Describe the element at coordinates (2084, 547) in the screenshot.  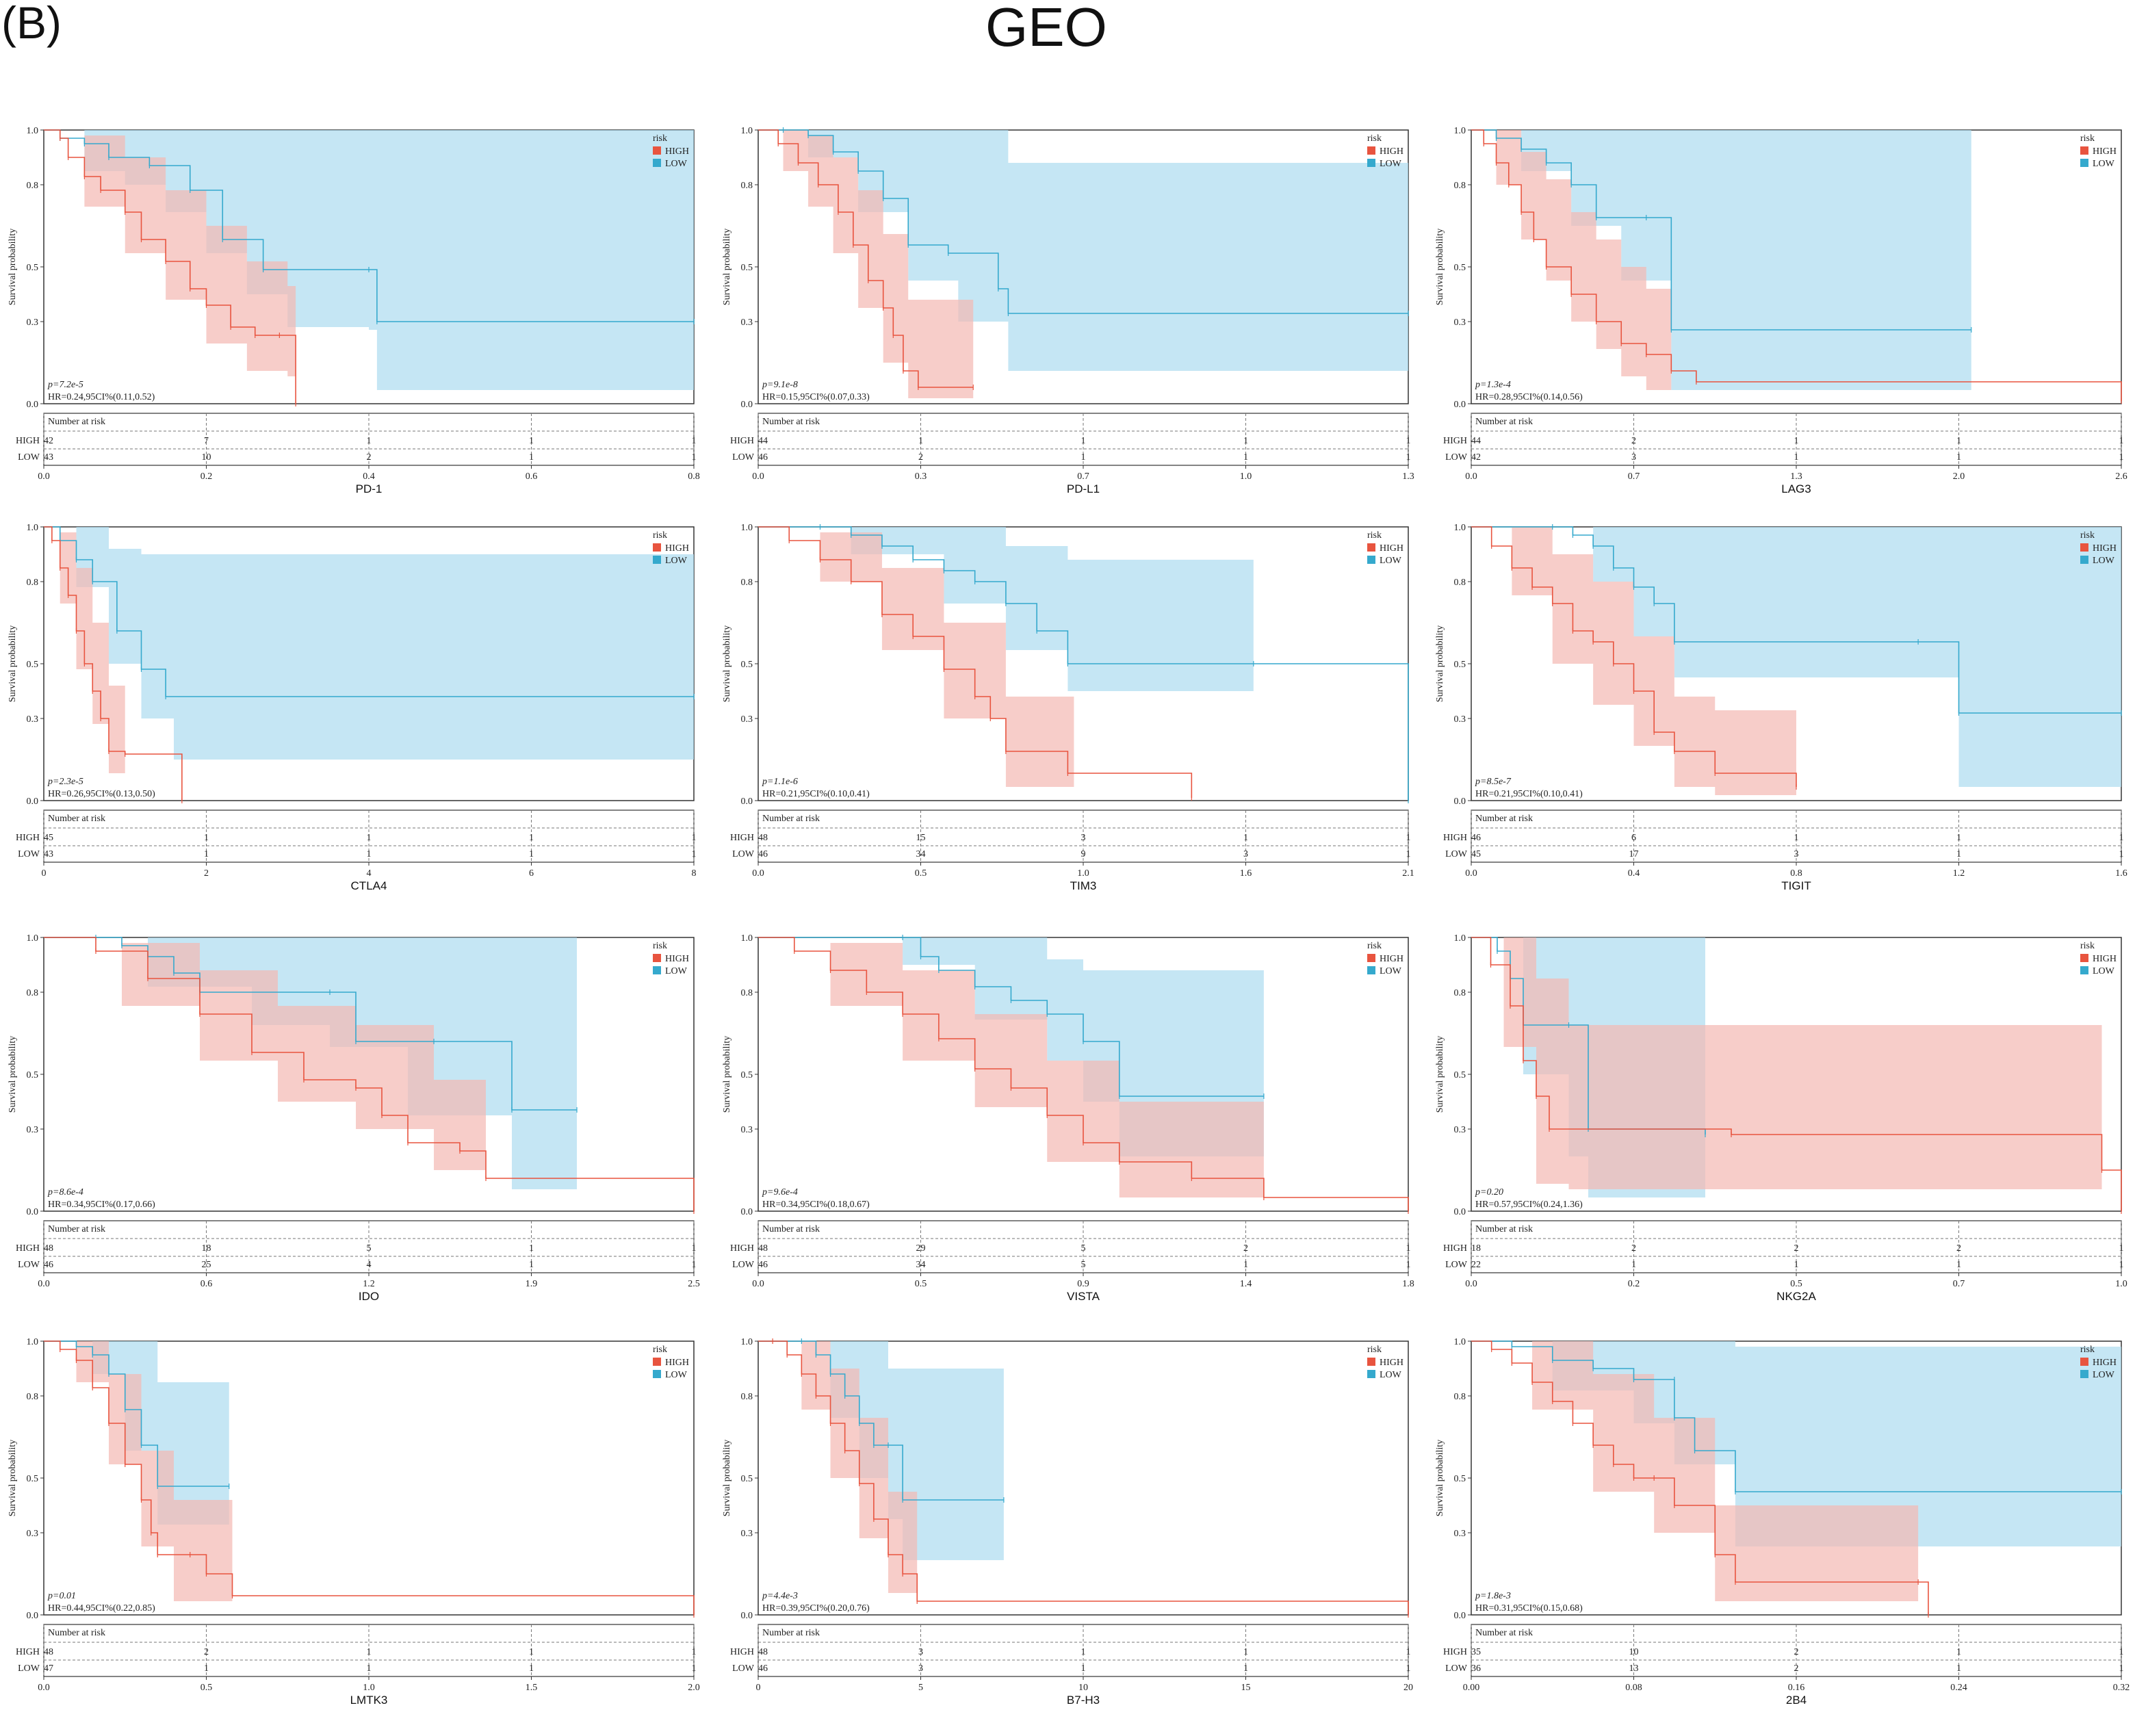
I see `legend-swatch-high` at that location.